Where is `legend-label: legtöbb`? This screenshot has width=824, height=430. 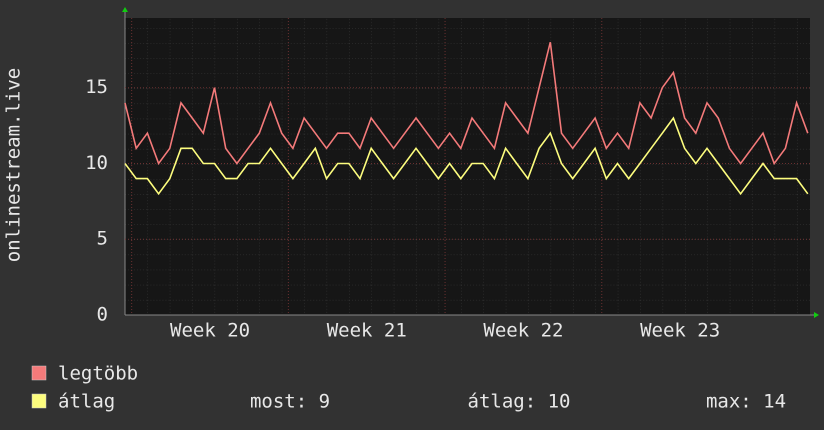
legend-label: legtöbb is located at coordinates (98, 374).